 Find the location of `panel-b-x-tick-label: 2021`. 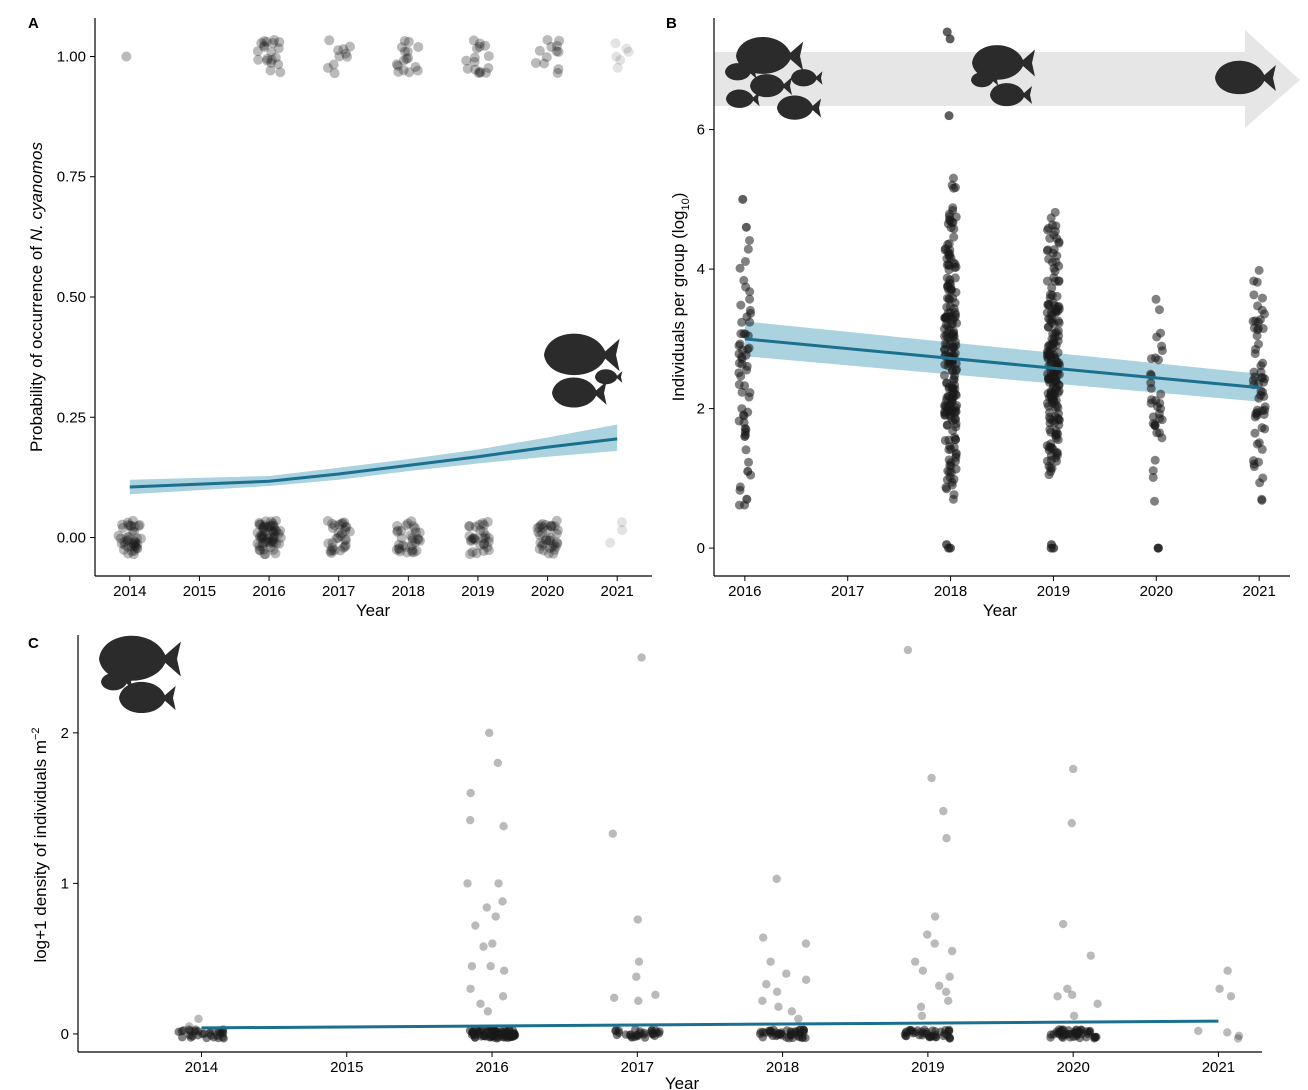

panel-b-x-tick-label: 2021 is located at coordinates (1258, 591).